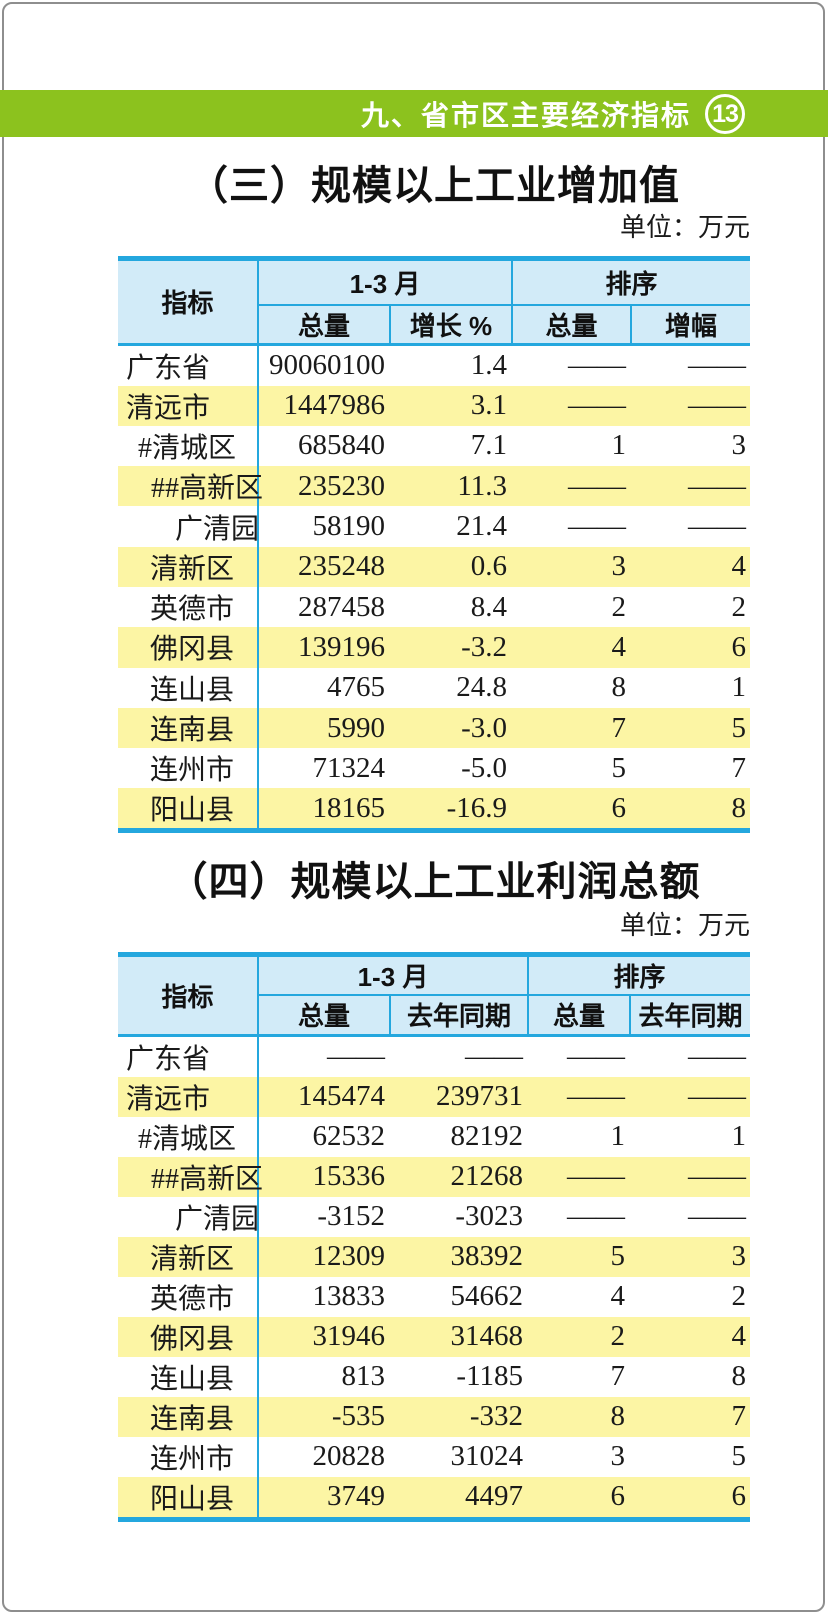  Describe the element at coordinates (494, 1056) in the screenshot. I see `cell-last-year: ——` at that location.